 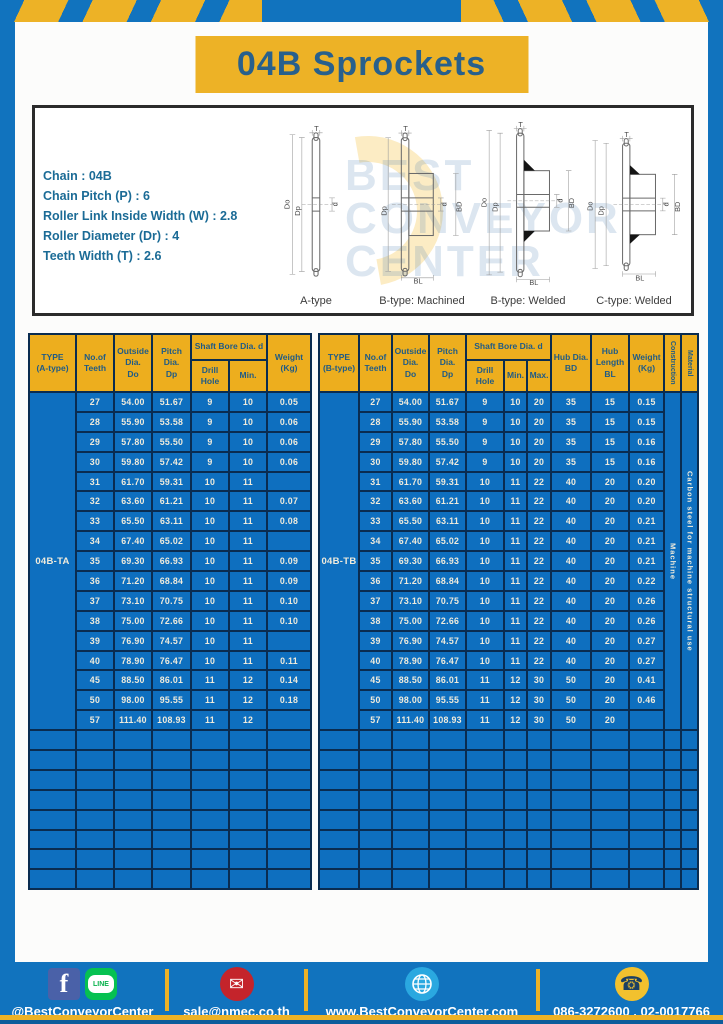 I want to click on table-cell: 63.60, so click(x=133, y=501).